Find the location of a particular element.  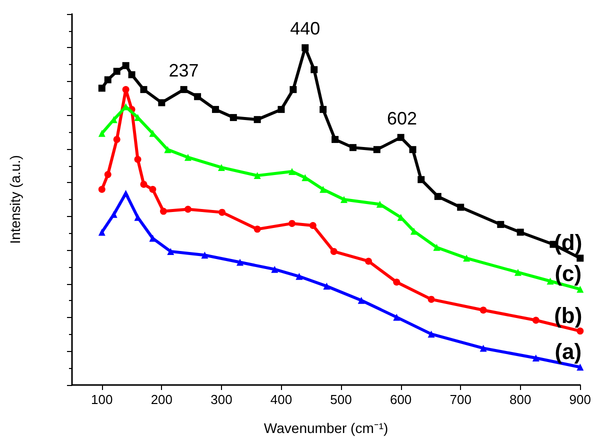

x-axis-title: Wavenumber (cm⁻¹) is located at coordinates (326, 428).